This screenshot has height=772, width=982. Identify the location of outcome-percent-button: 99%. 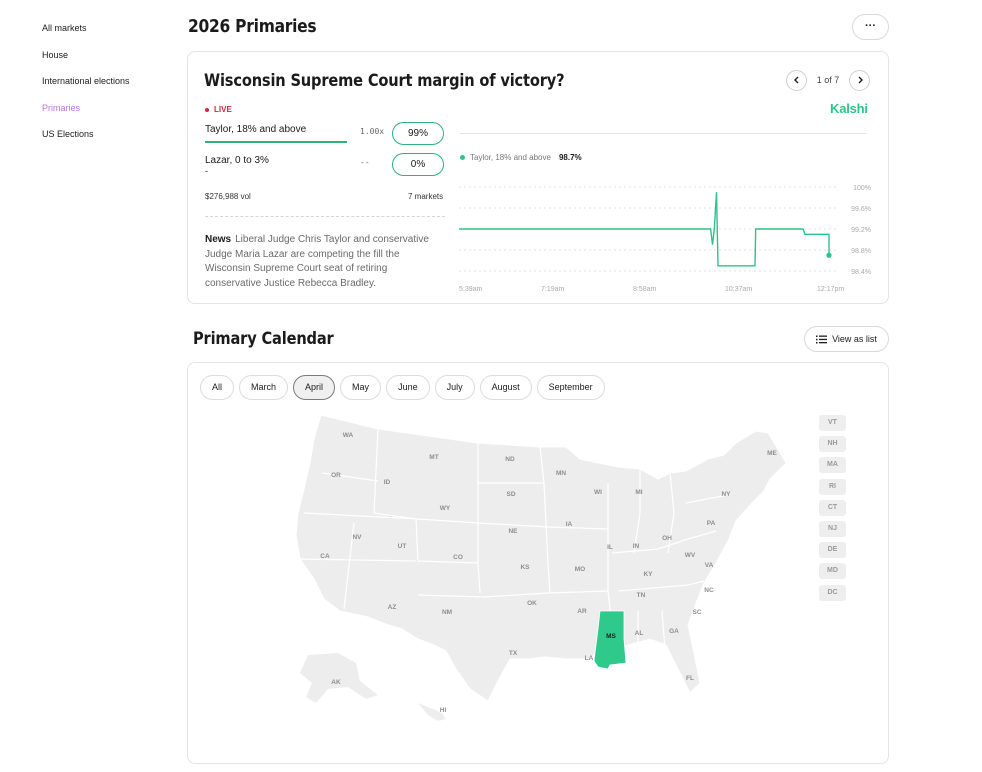
(418, 133).